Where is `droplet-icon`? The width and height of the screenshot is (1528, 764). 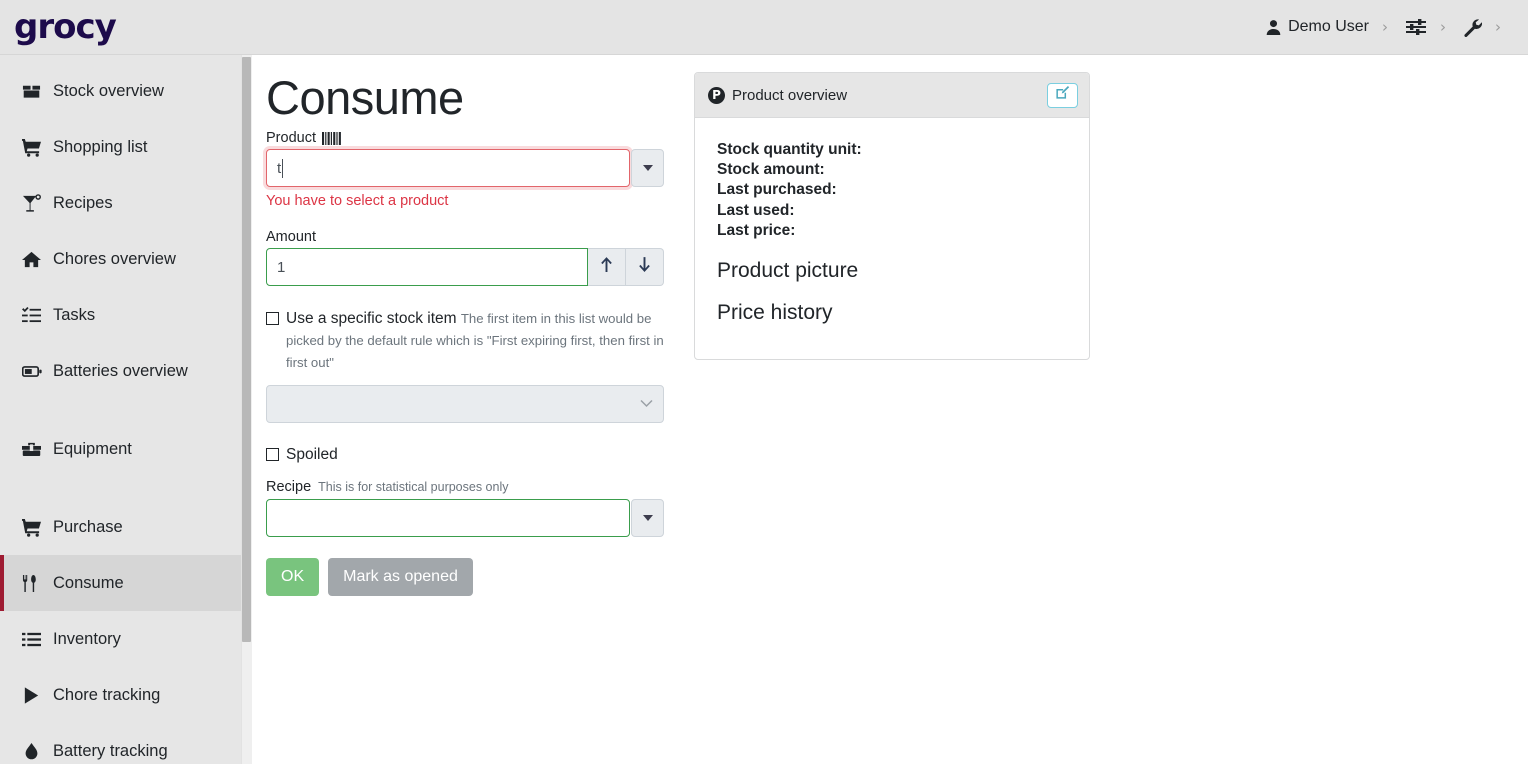 droplet-icon is located at coordinates (34, 751).